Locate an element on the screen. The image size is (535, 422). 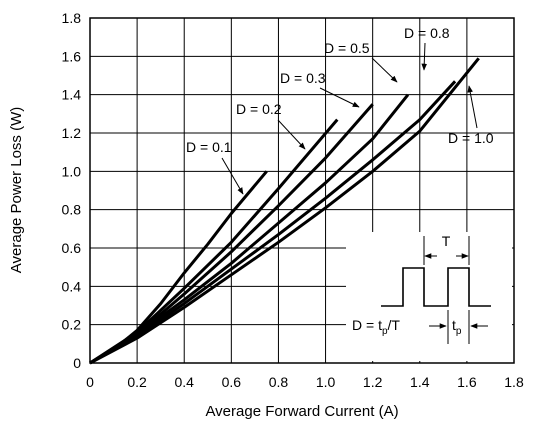
x-tick-label-7: 1.4 is located at coordinates (420, 382).